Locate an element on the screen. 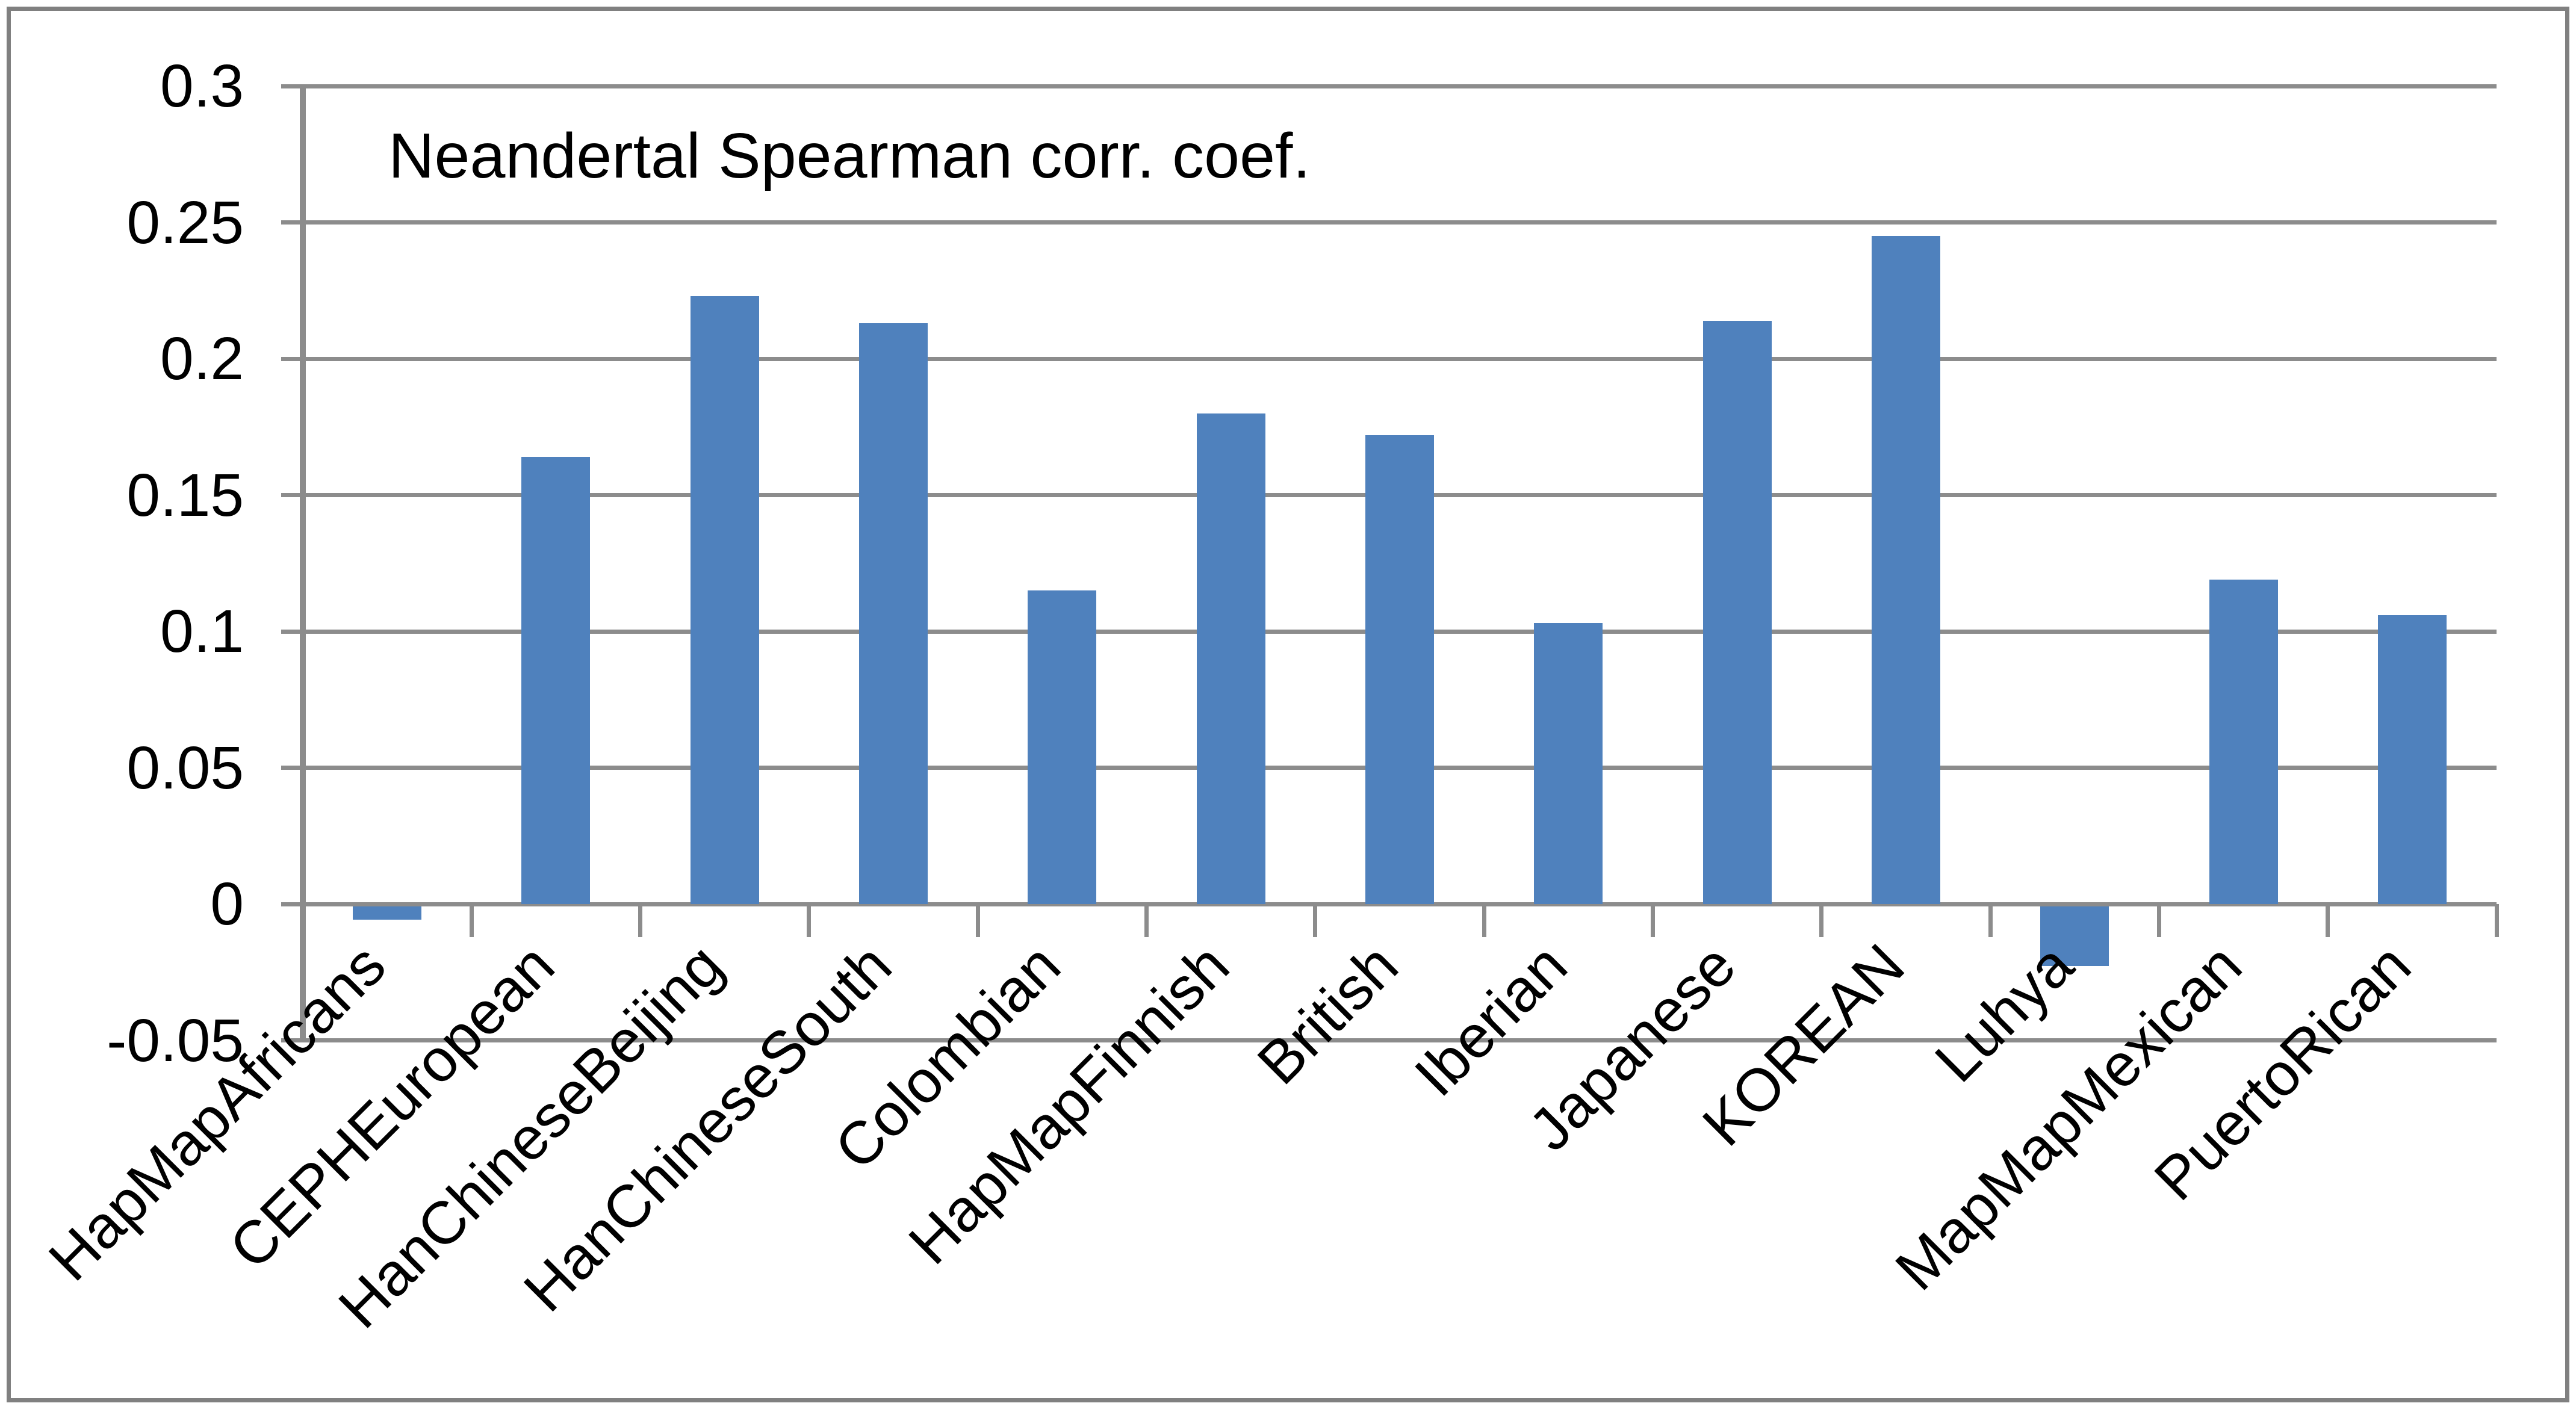  chart-title: Neandertal Spearman corr. coef. is located at coordinates (849, 155).